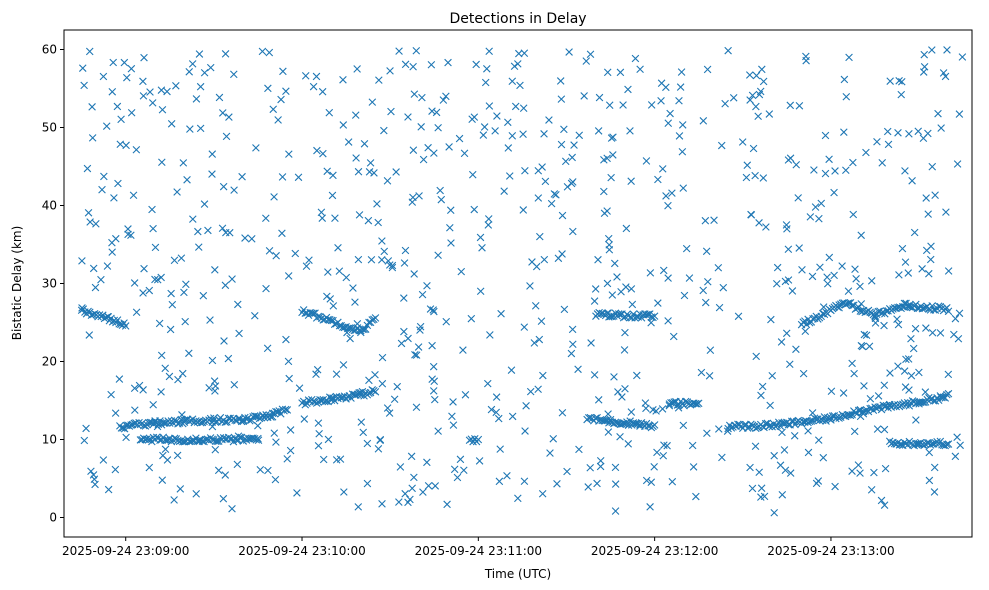 Image resolution: width=989 pixels, height=590 pixels. What do you see at coordinates (517, 19) in the screenshot?
I see `chart-title: Detections in Delay` at bounding box center [517, 19].